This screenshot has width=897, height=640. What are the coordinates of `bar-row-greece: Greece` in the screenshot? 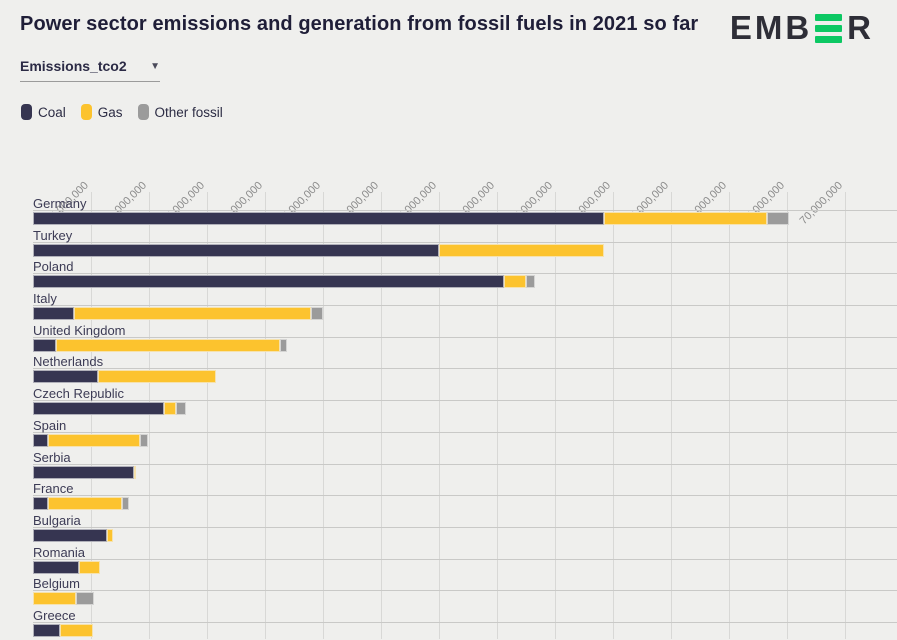 It's located at (465, 624).